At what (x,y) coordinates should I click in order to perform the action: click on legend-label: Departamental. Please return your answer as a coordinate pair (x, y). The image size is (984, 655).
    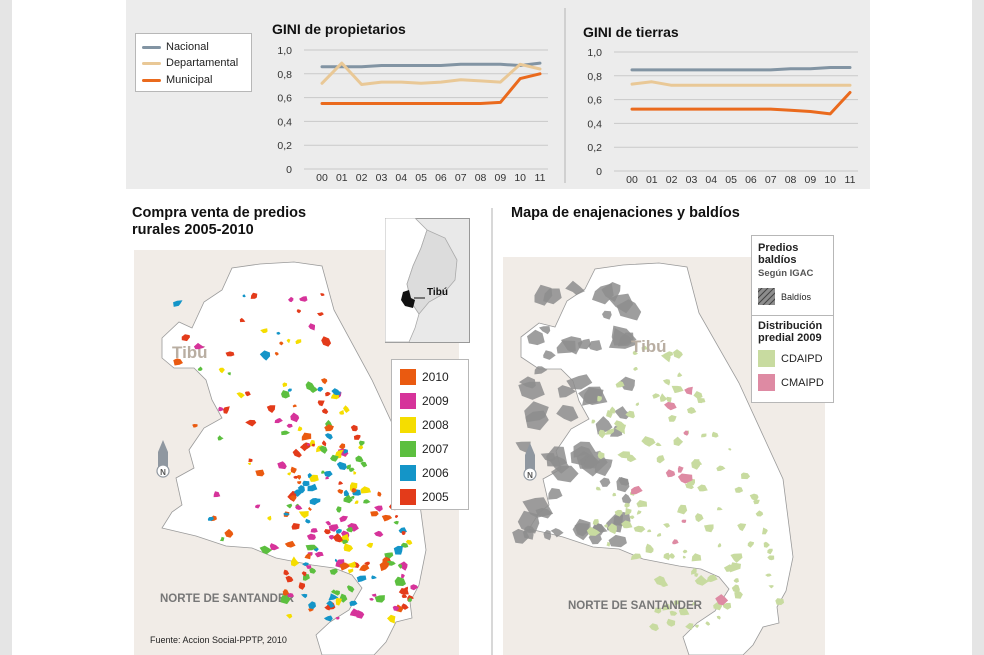
    Looking at the image, I should click on (202, 63).